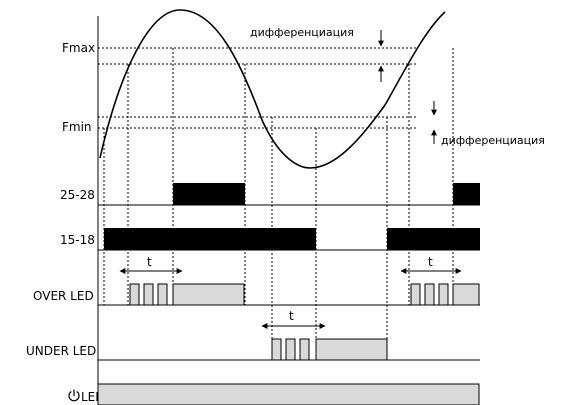  What do you see at coordinates (288, 394) in the screenshot?
I see `power-led-on` at bounding box center [288, 394].